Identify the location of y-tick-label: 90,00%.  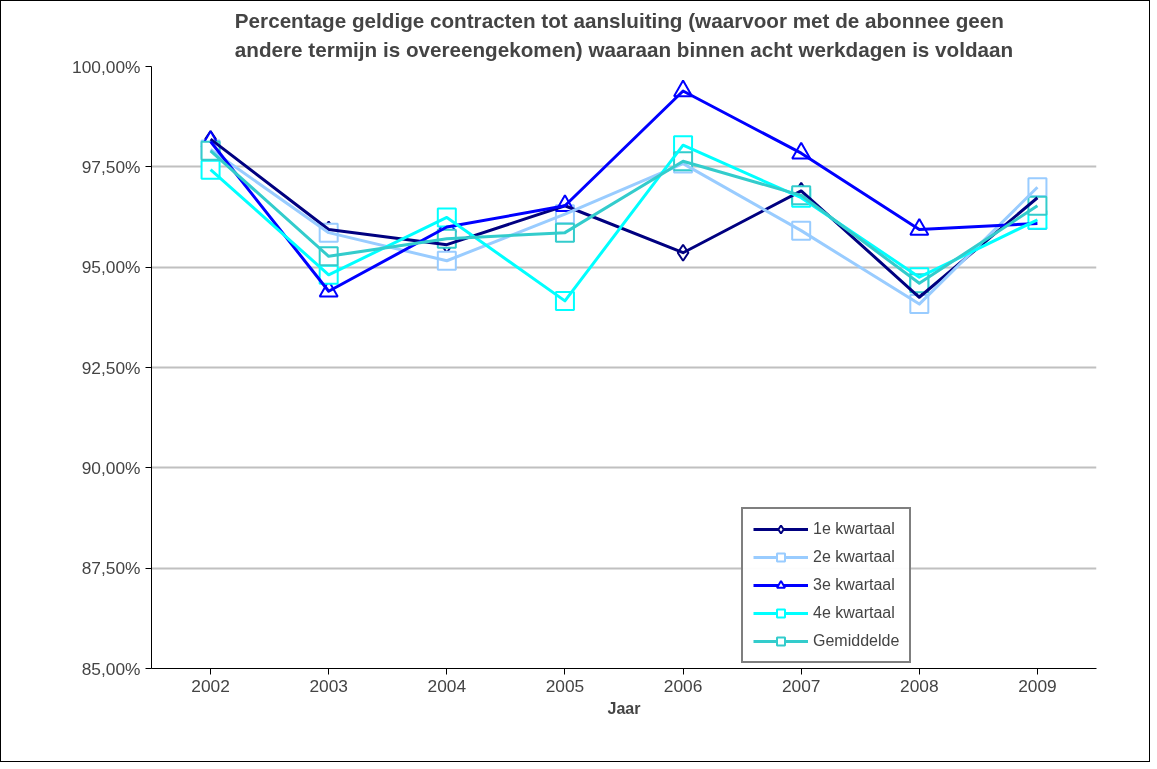
(111, 467).